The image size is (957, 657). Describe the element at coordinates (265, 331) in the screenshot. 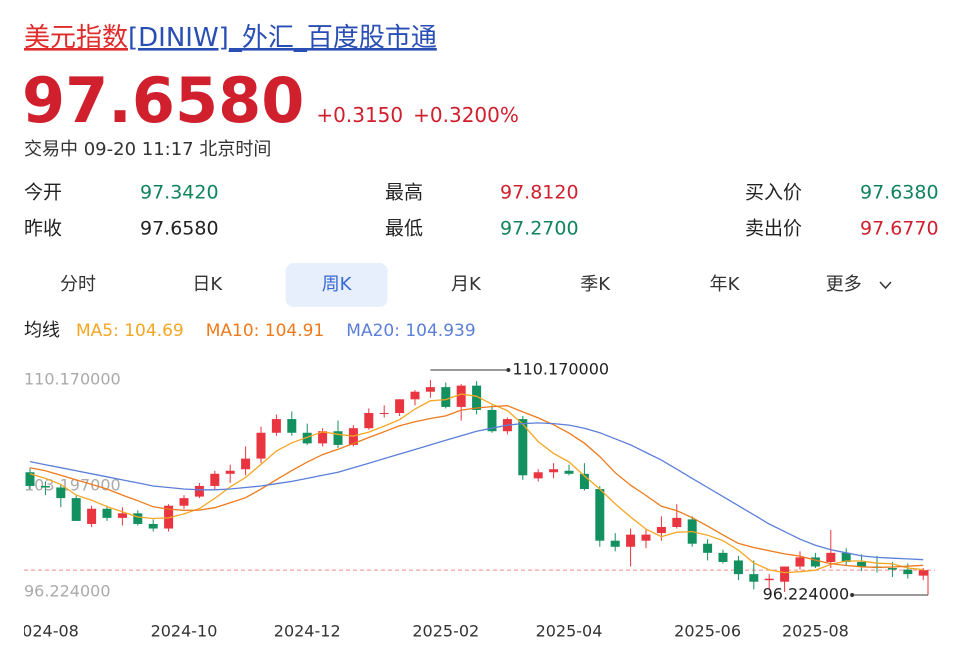

I see `legend-entry: MA10: 104.91` at that location.